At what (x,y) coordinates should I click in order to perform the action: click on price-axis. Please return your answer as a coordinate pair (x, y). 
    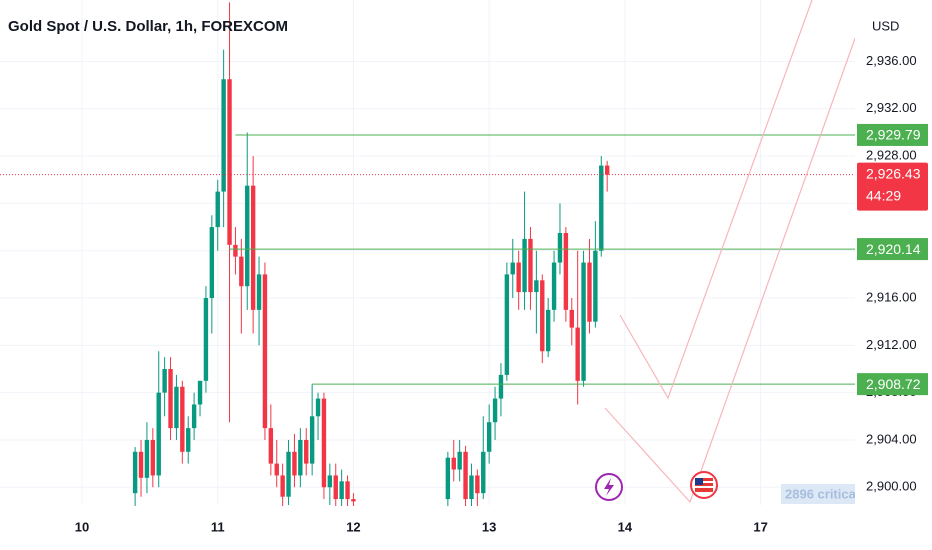
    Looking at the image, I should click on (893, 275).